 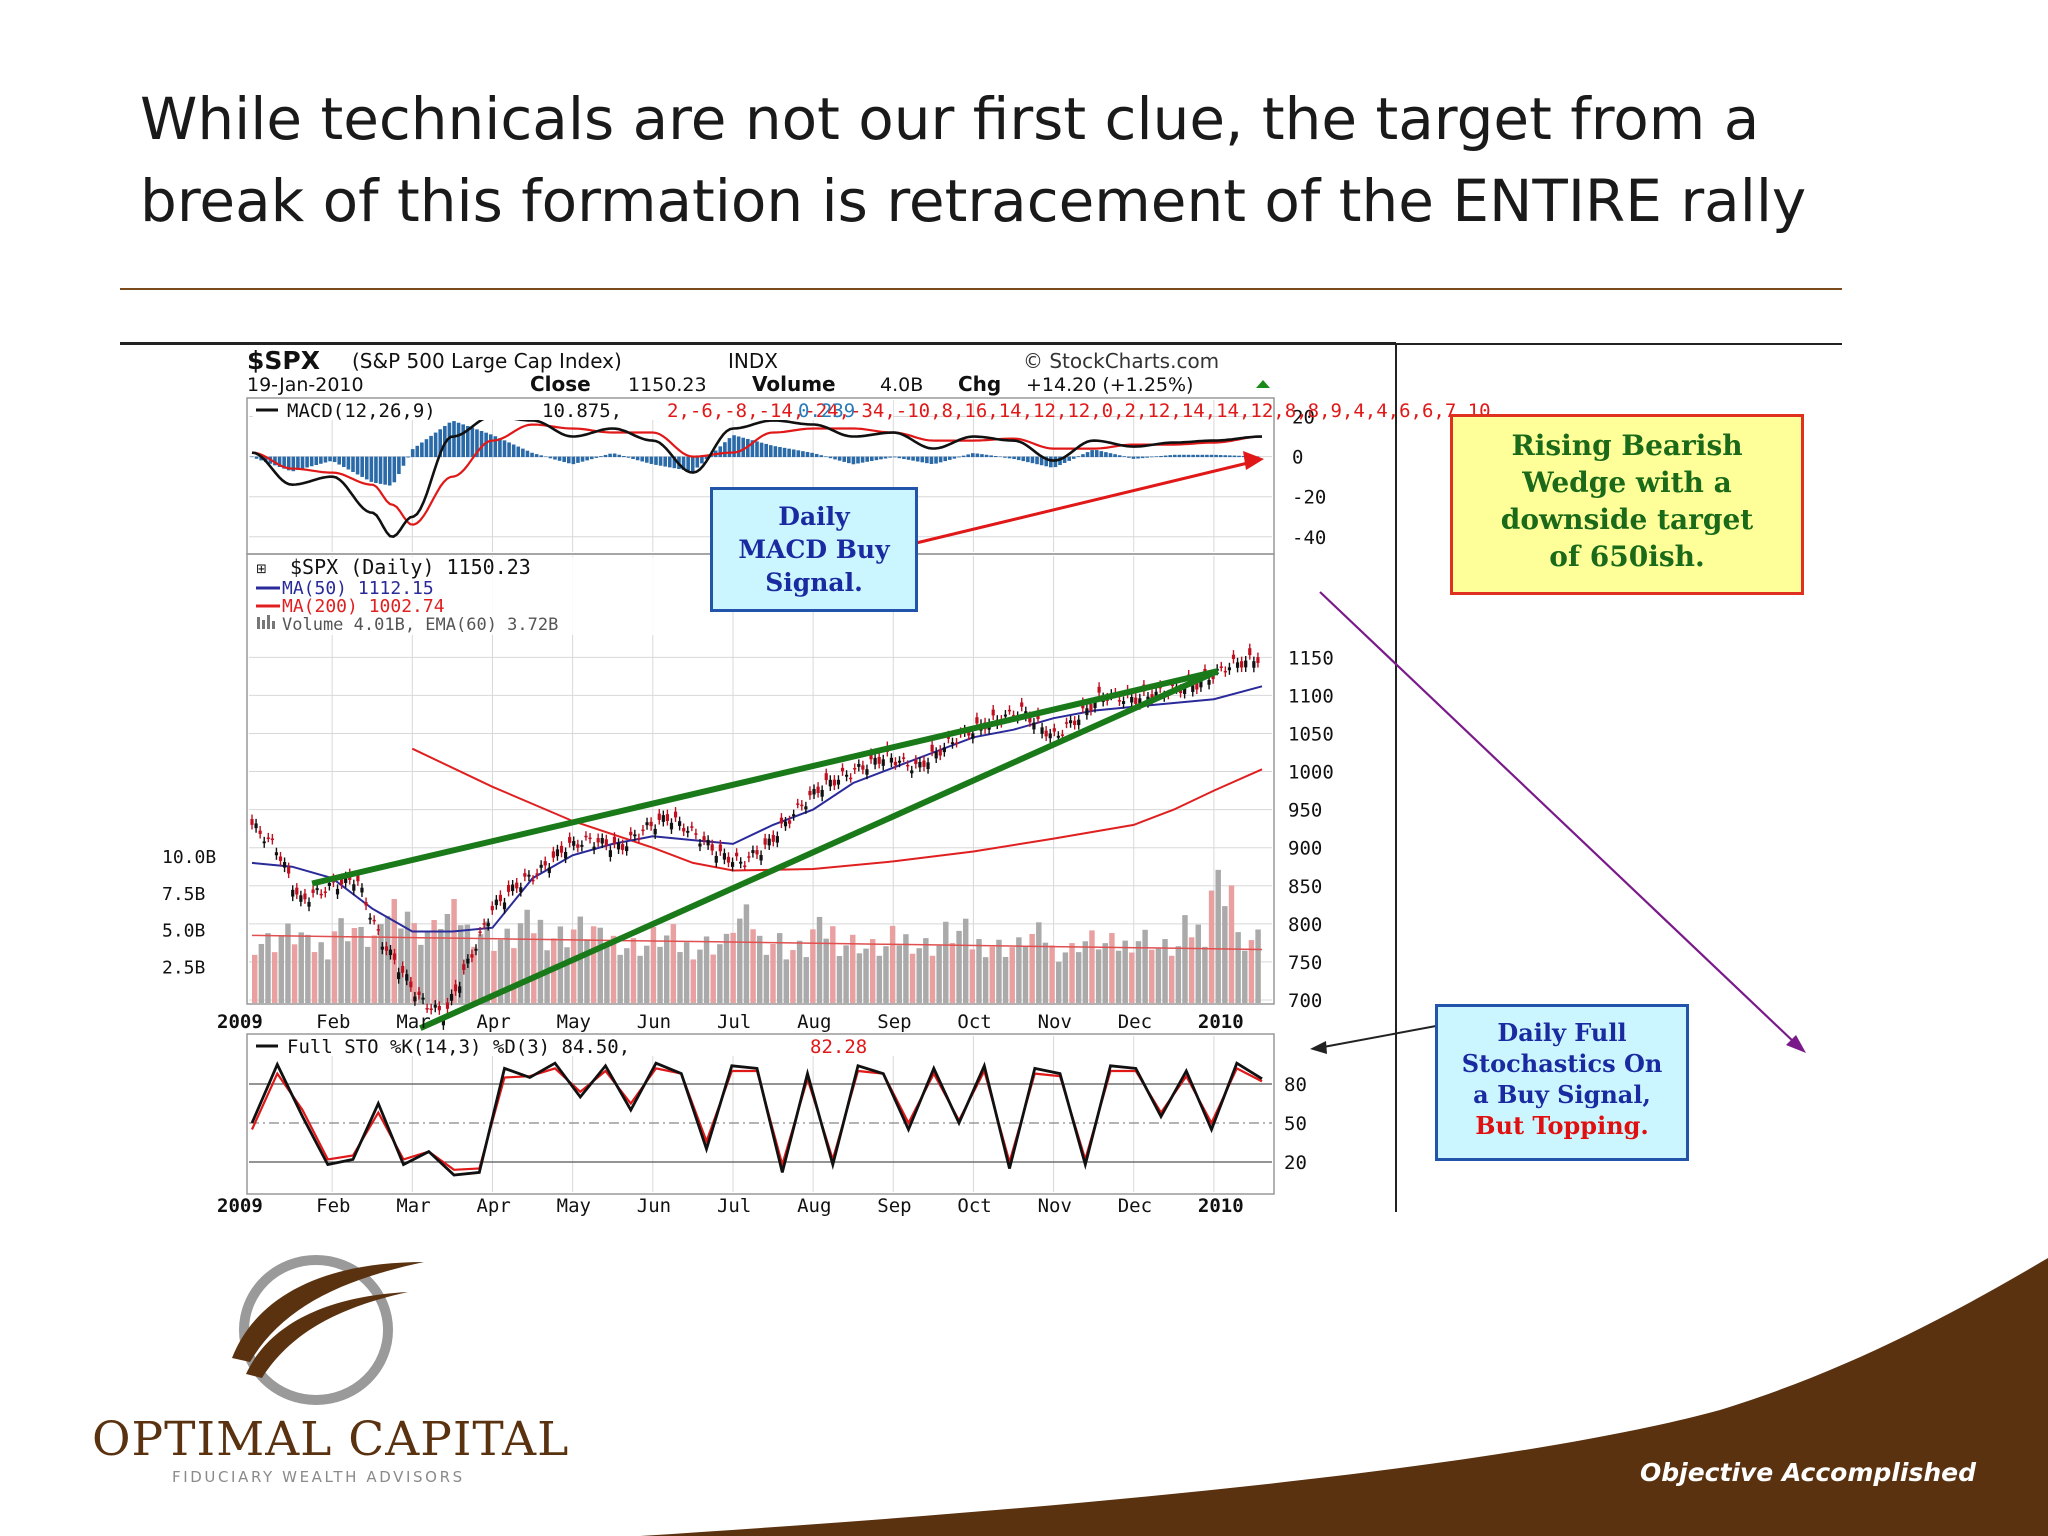 What do you see at coordinates (837, 809) in the screenshot?
I see `ma200-line` at bounding box center [837, 809].